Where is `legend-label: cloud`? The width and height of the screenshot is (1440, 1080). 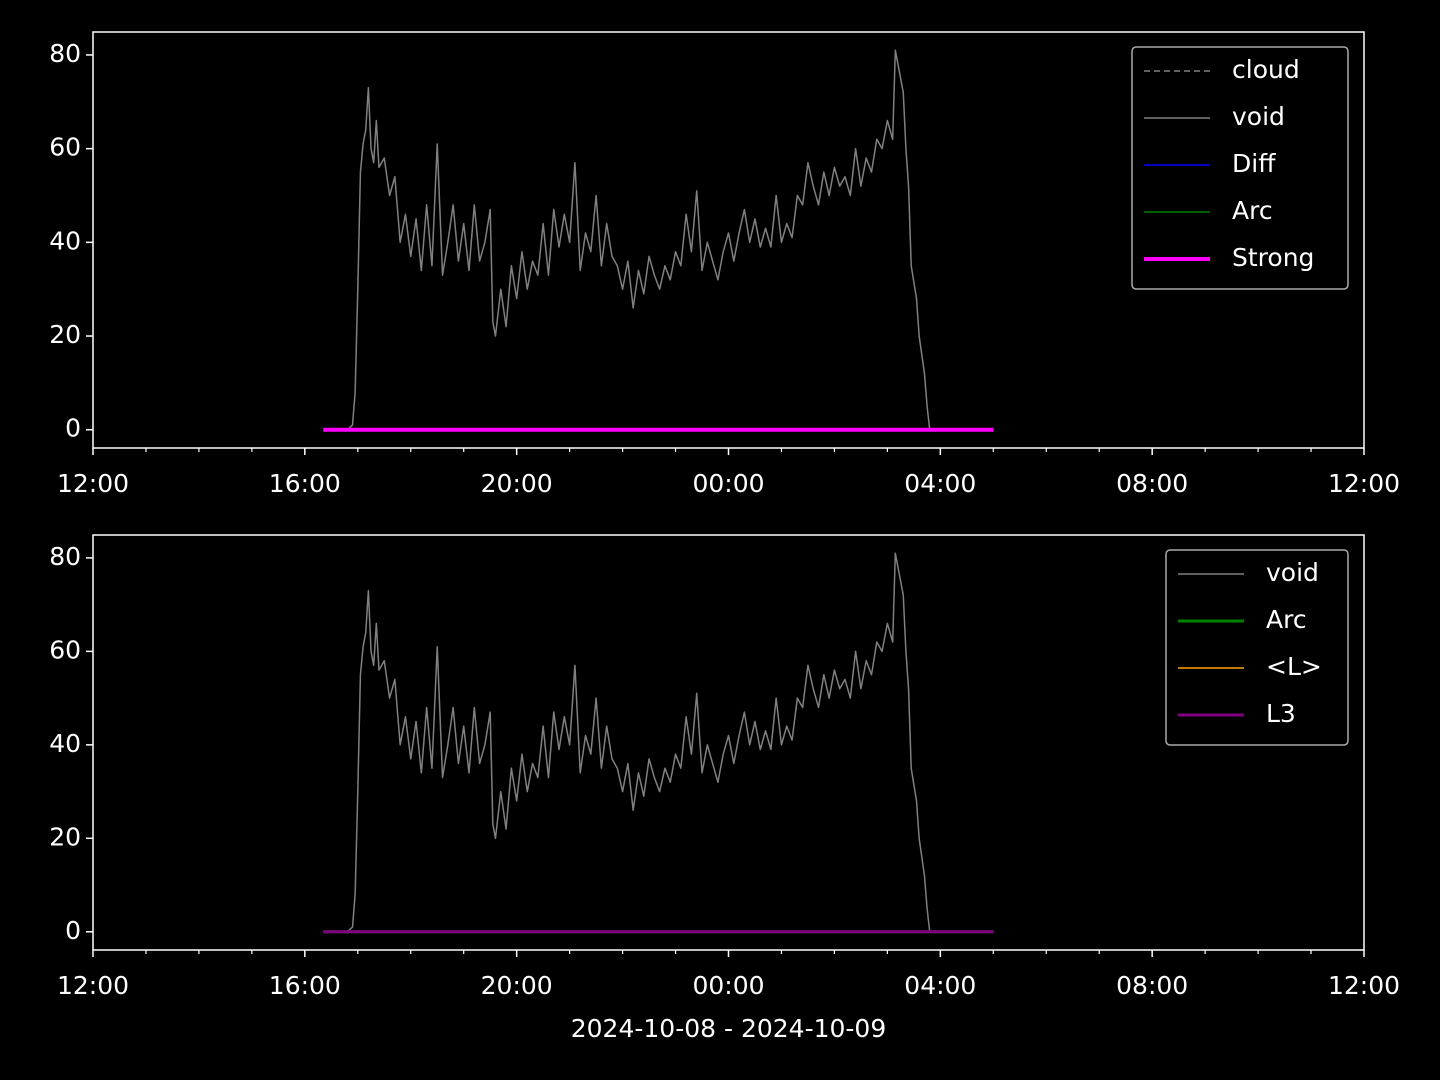
legend-label: cloud is located at coordinates (1266, 69).